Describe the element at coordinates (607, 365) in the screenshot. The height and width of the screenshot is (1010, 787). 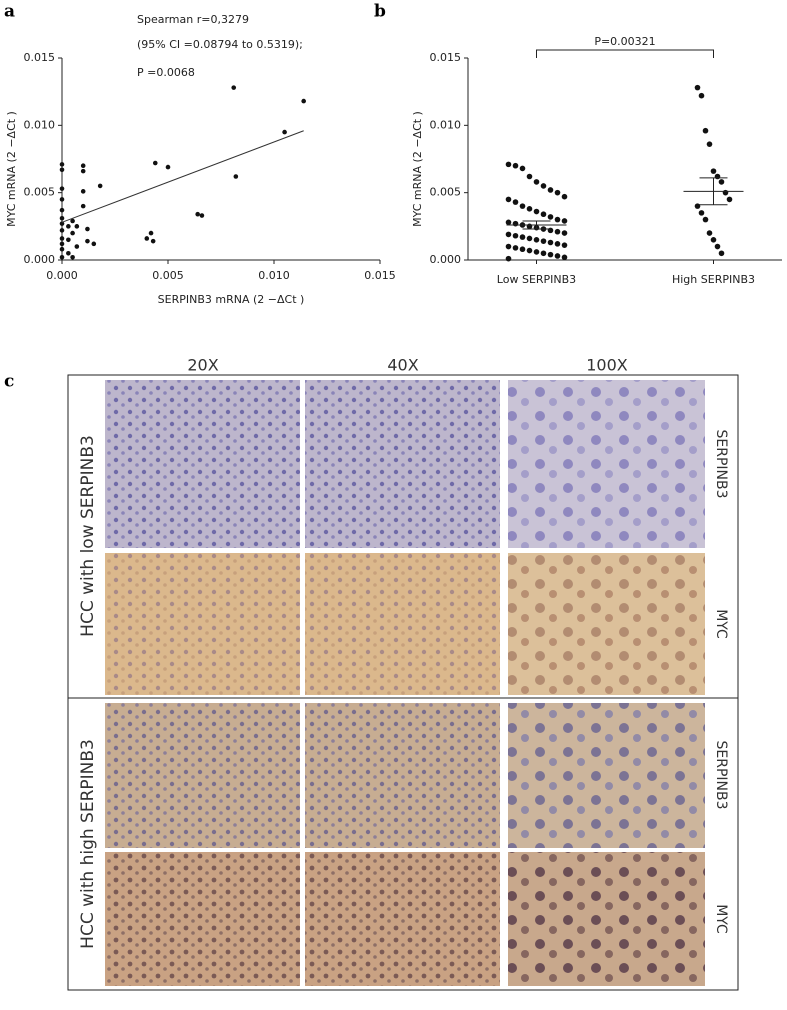
I see `column-header: 100X` at that location.